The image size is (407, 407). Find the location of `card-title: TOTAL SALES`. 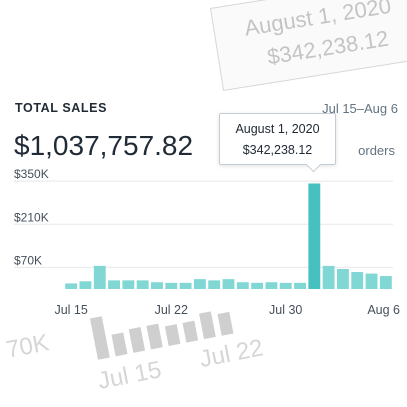

card-title: TOTAL SALES is located at coordinates (61, 108).